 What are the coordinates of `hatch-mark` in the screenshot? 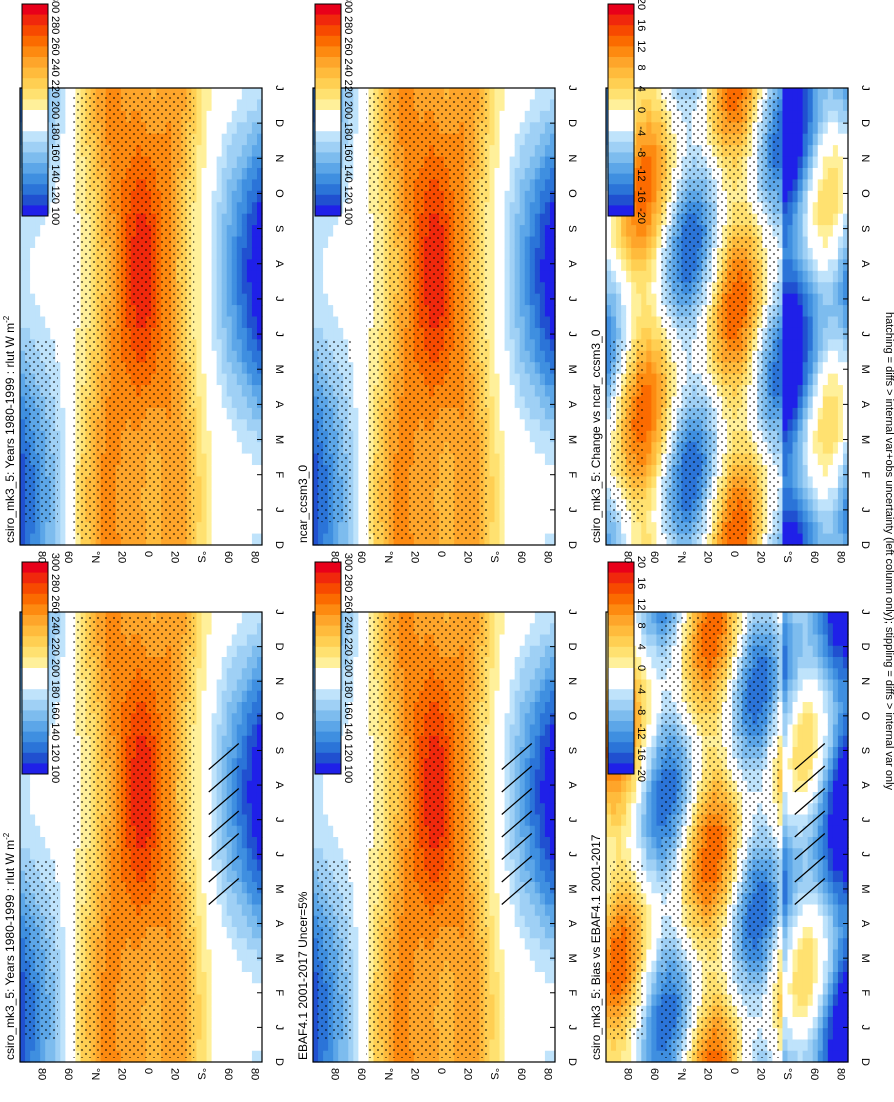 It's located at (224, 846).